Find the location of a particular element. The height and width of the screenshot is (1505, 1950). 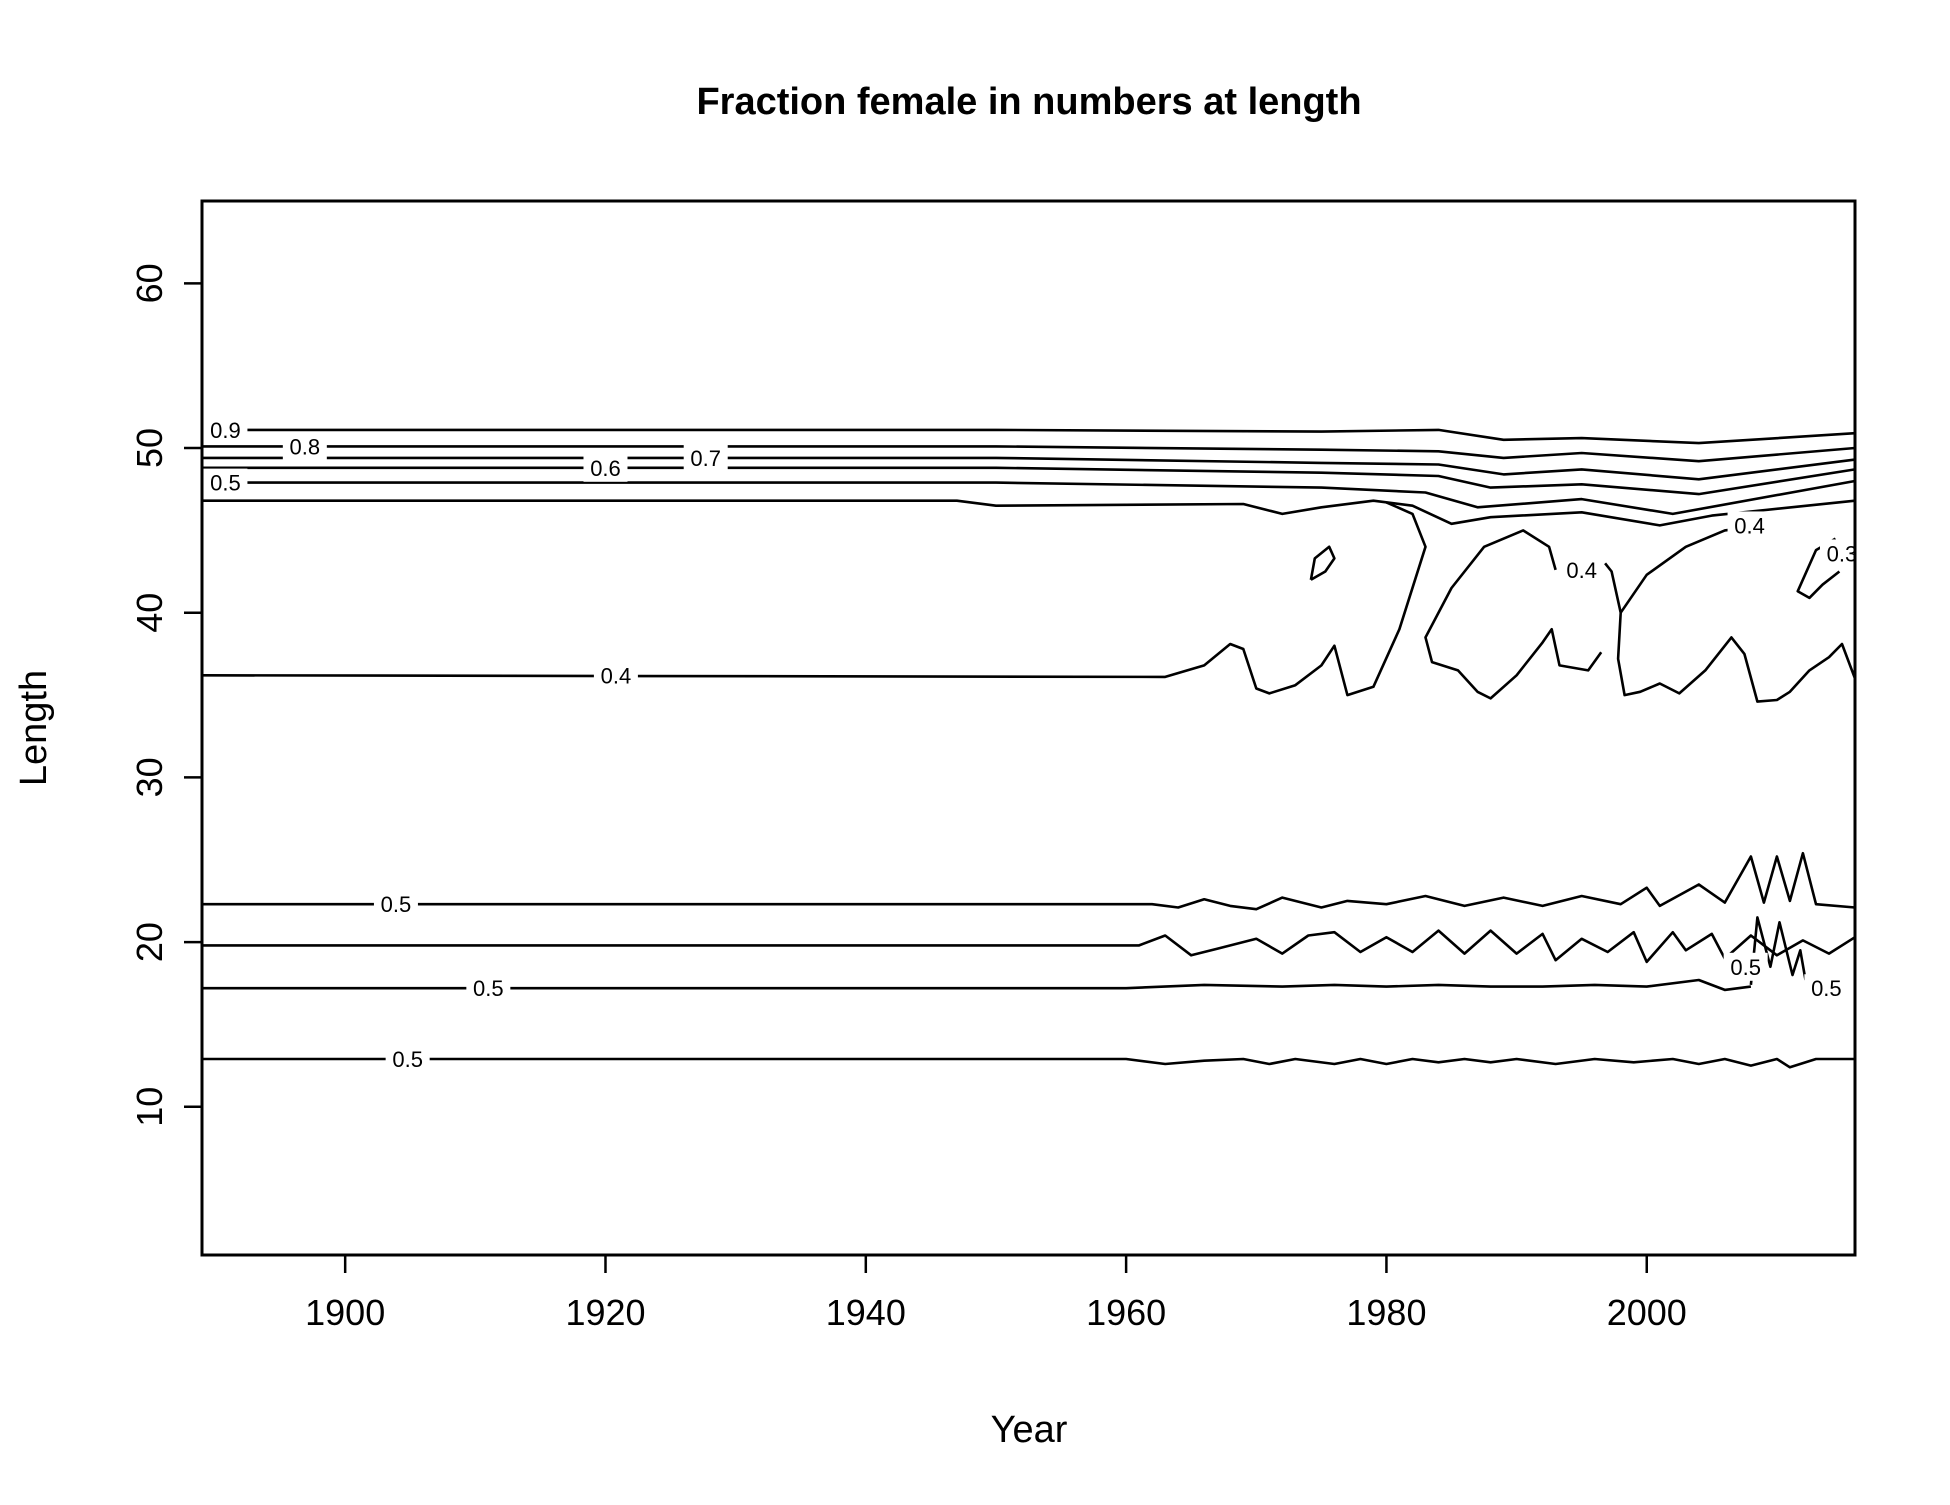

contour-label-7: 0.4 is located at coordinates (1749, 525).